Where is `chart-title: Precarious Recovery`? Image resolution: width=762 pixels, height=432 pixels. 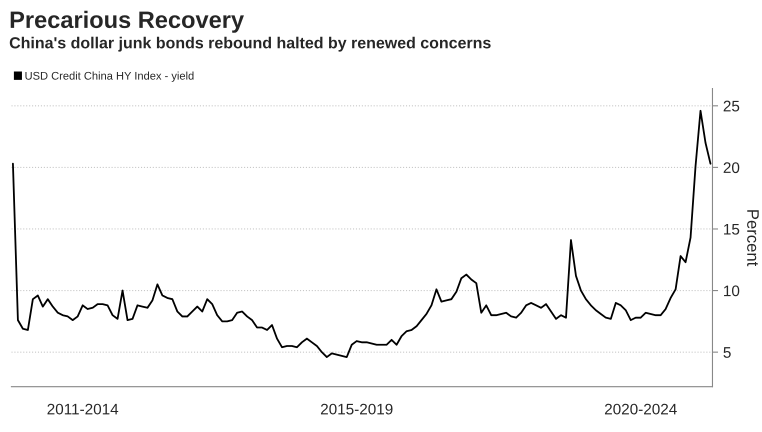 chart-title: Precarious Recovery is located at coordinates (127, 21).